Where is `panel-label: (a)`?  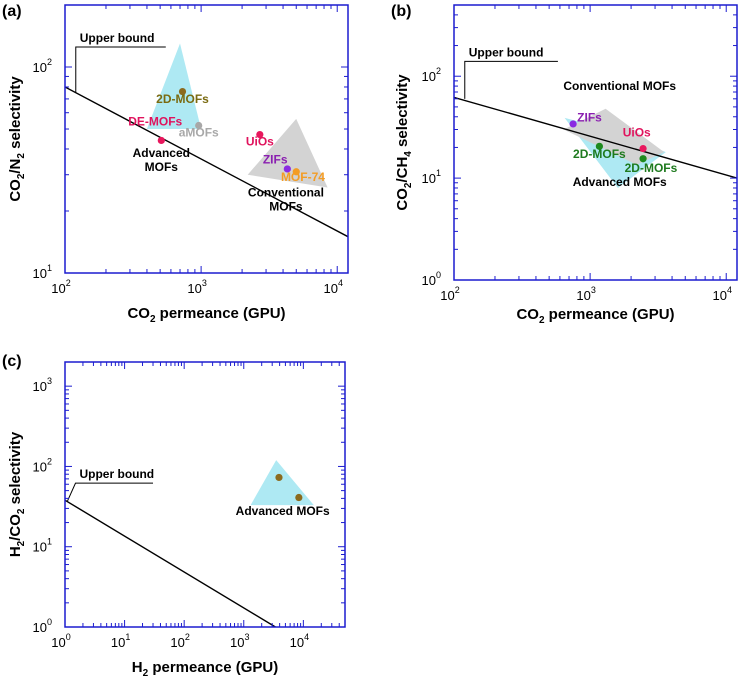
panel-label: (a) is located at coordinates (12, 11).